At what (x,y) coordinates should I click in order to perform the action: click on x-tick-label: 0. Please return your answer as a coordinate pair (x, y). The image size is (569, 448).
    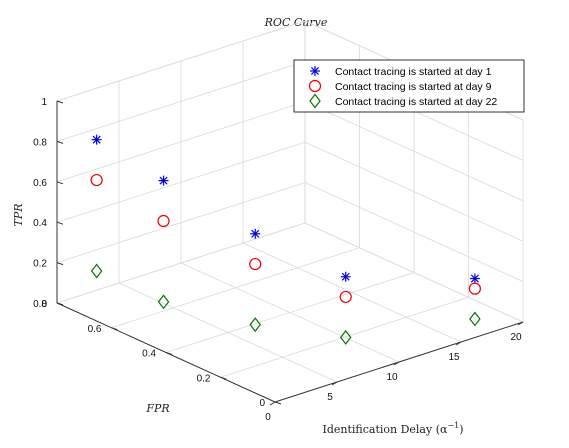
    Looking at the image, I should click on (268, 417).